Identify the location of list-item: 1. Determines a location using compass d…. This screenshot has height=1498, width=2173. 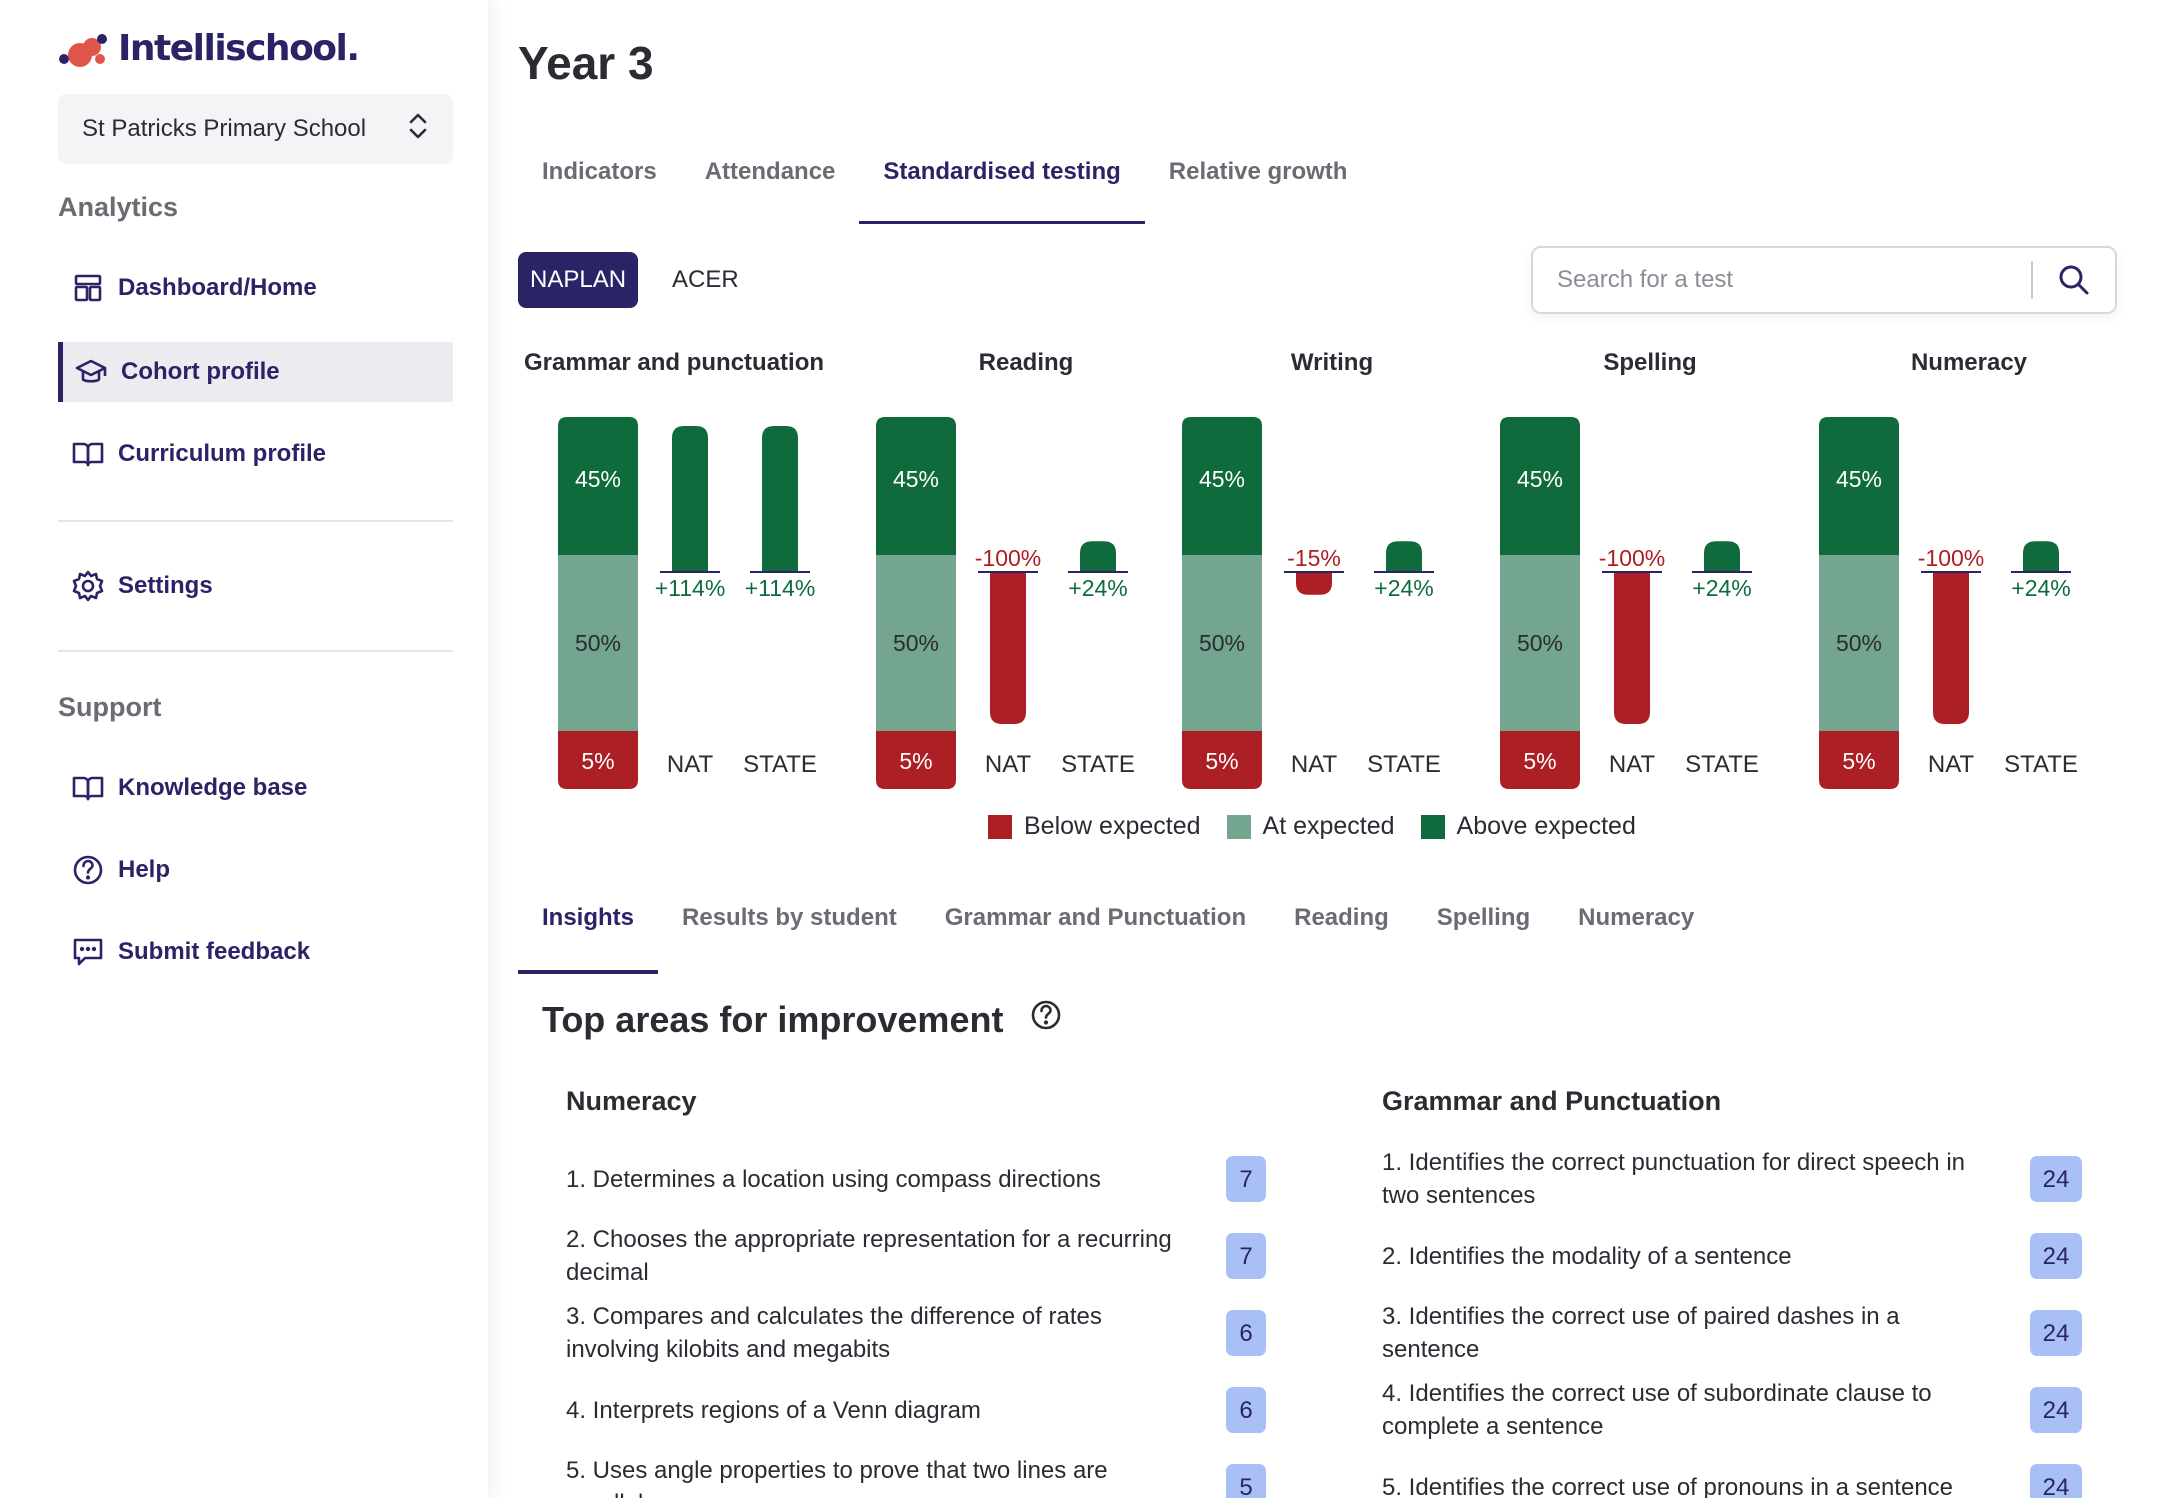
(916, 1179).